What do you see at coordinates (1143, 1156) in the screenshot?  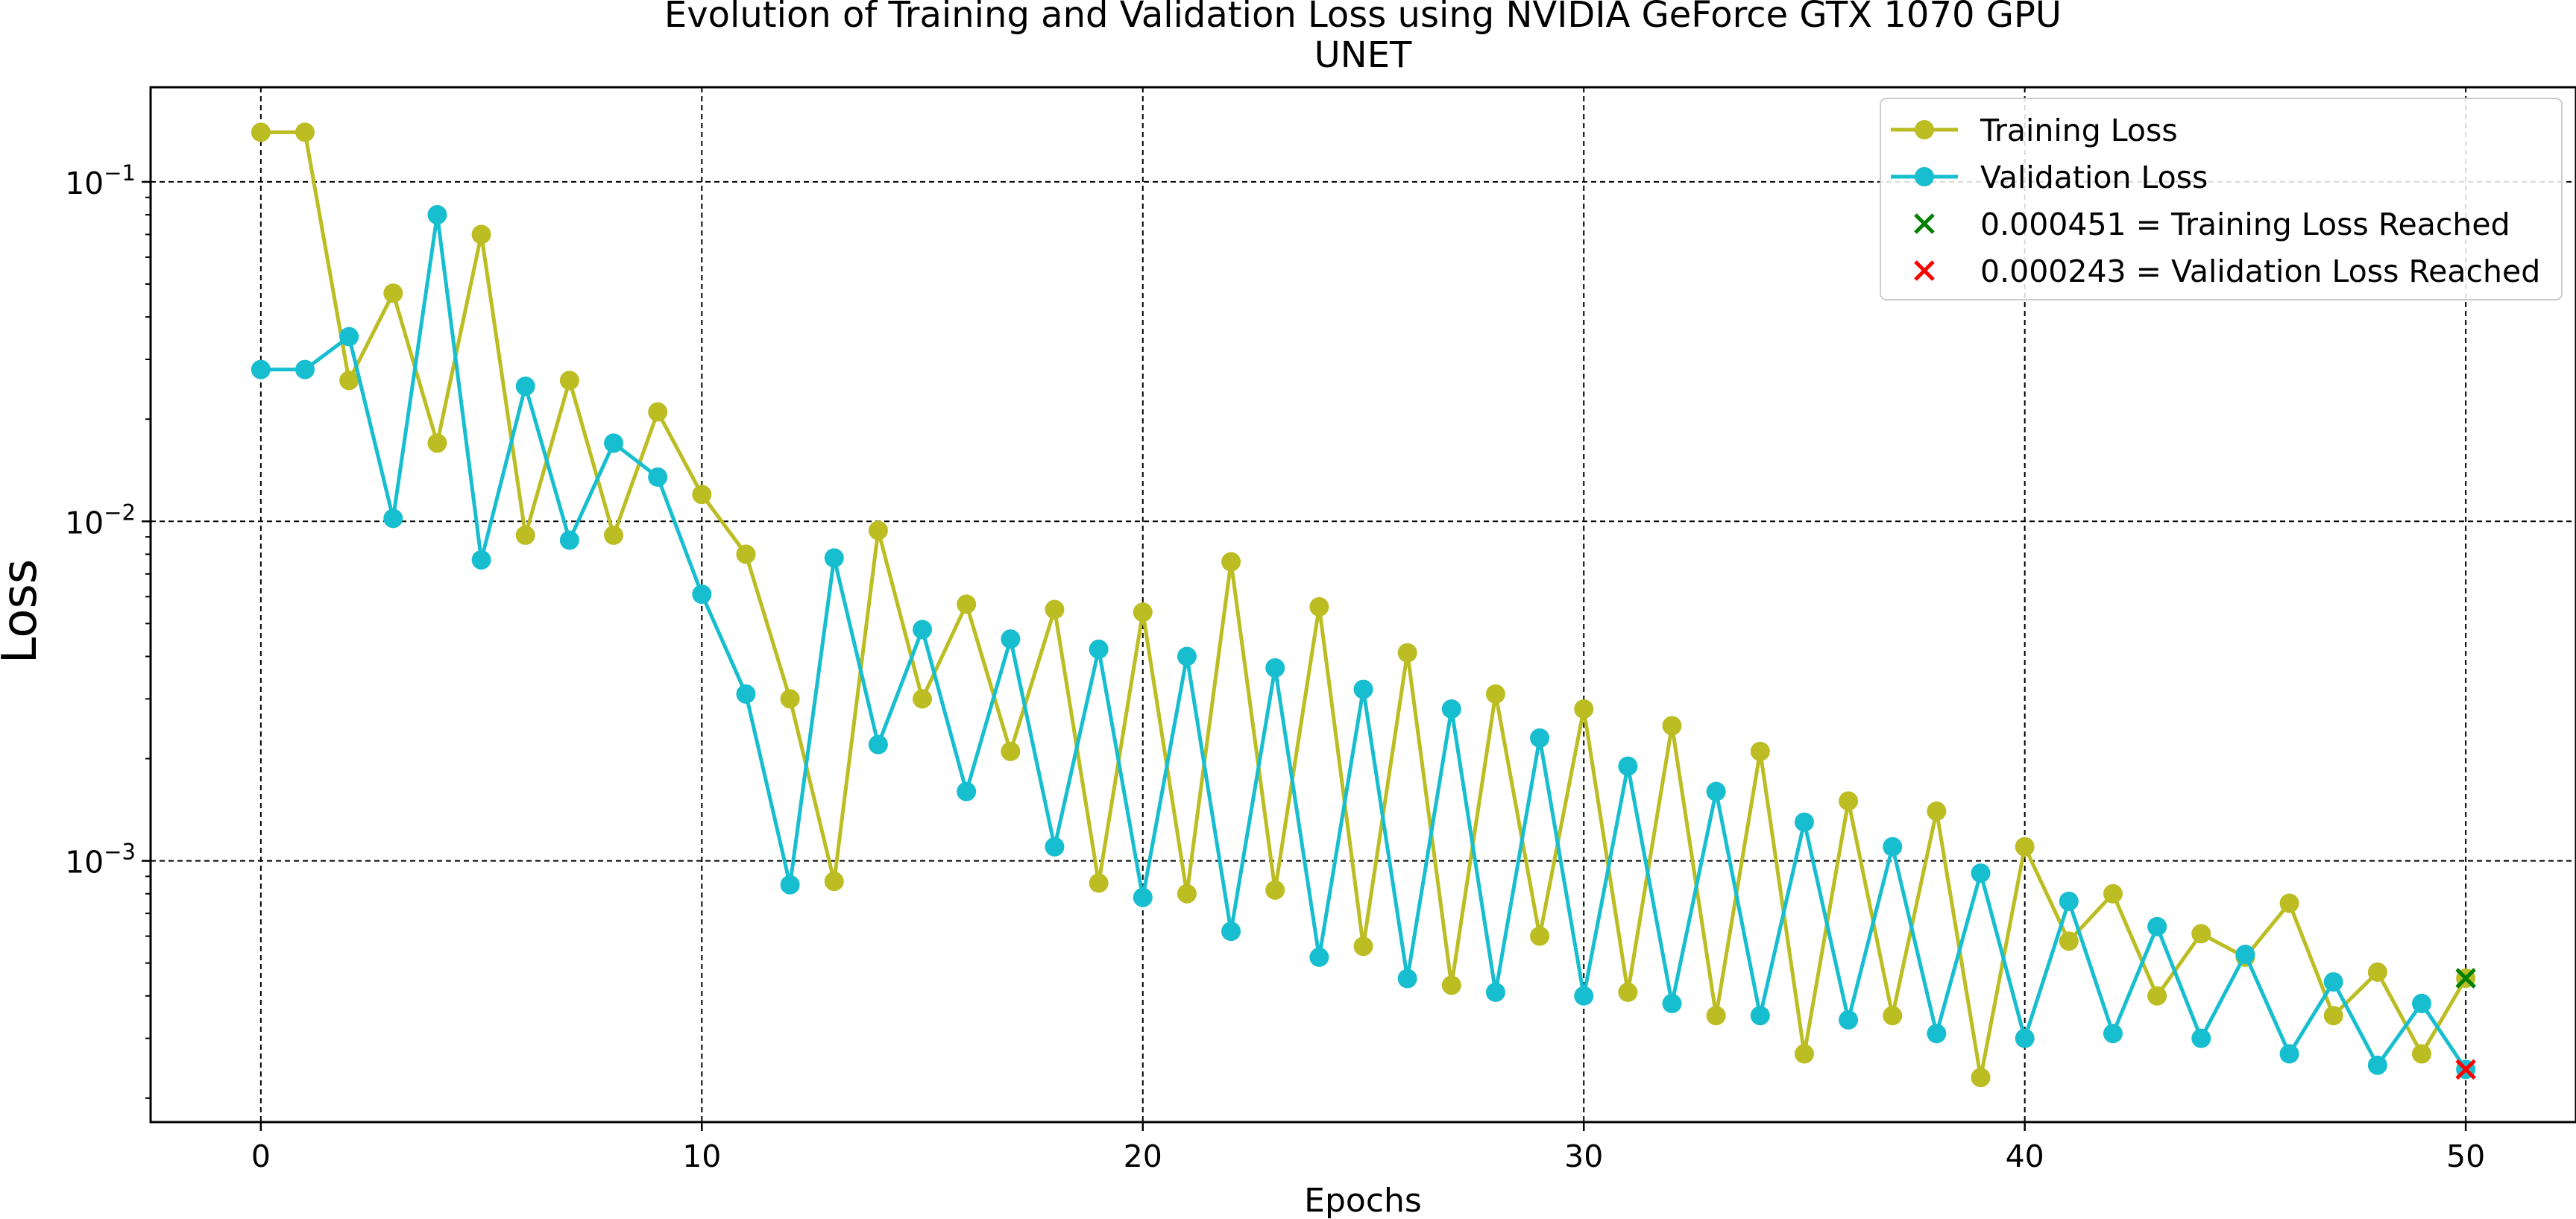 I see `x-tick-label: 20` at bounding box center [1143, 1156].